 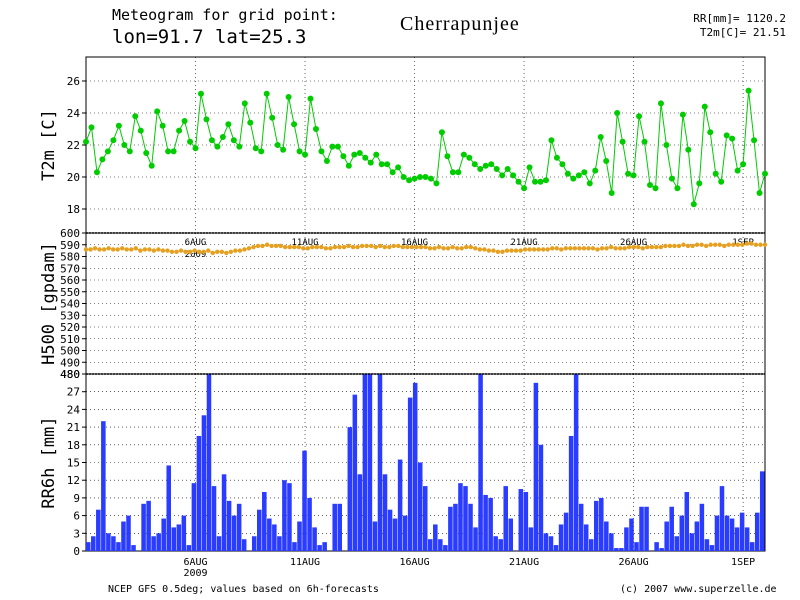 I want to click on rr6h-xtick-label: 16AUG, so click(x=414, y=562).